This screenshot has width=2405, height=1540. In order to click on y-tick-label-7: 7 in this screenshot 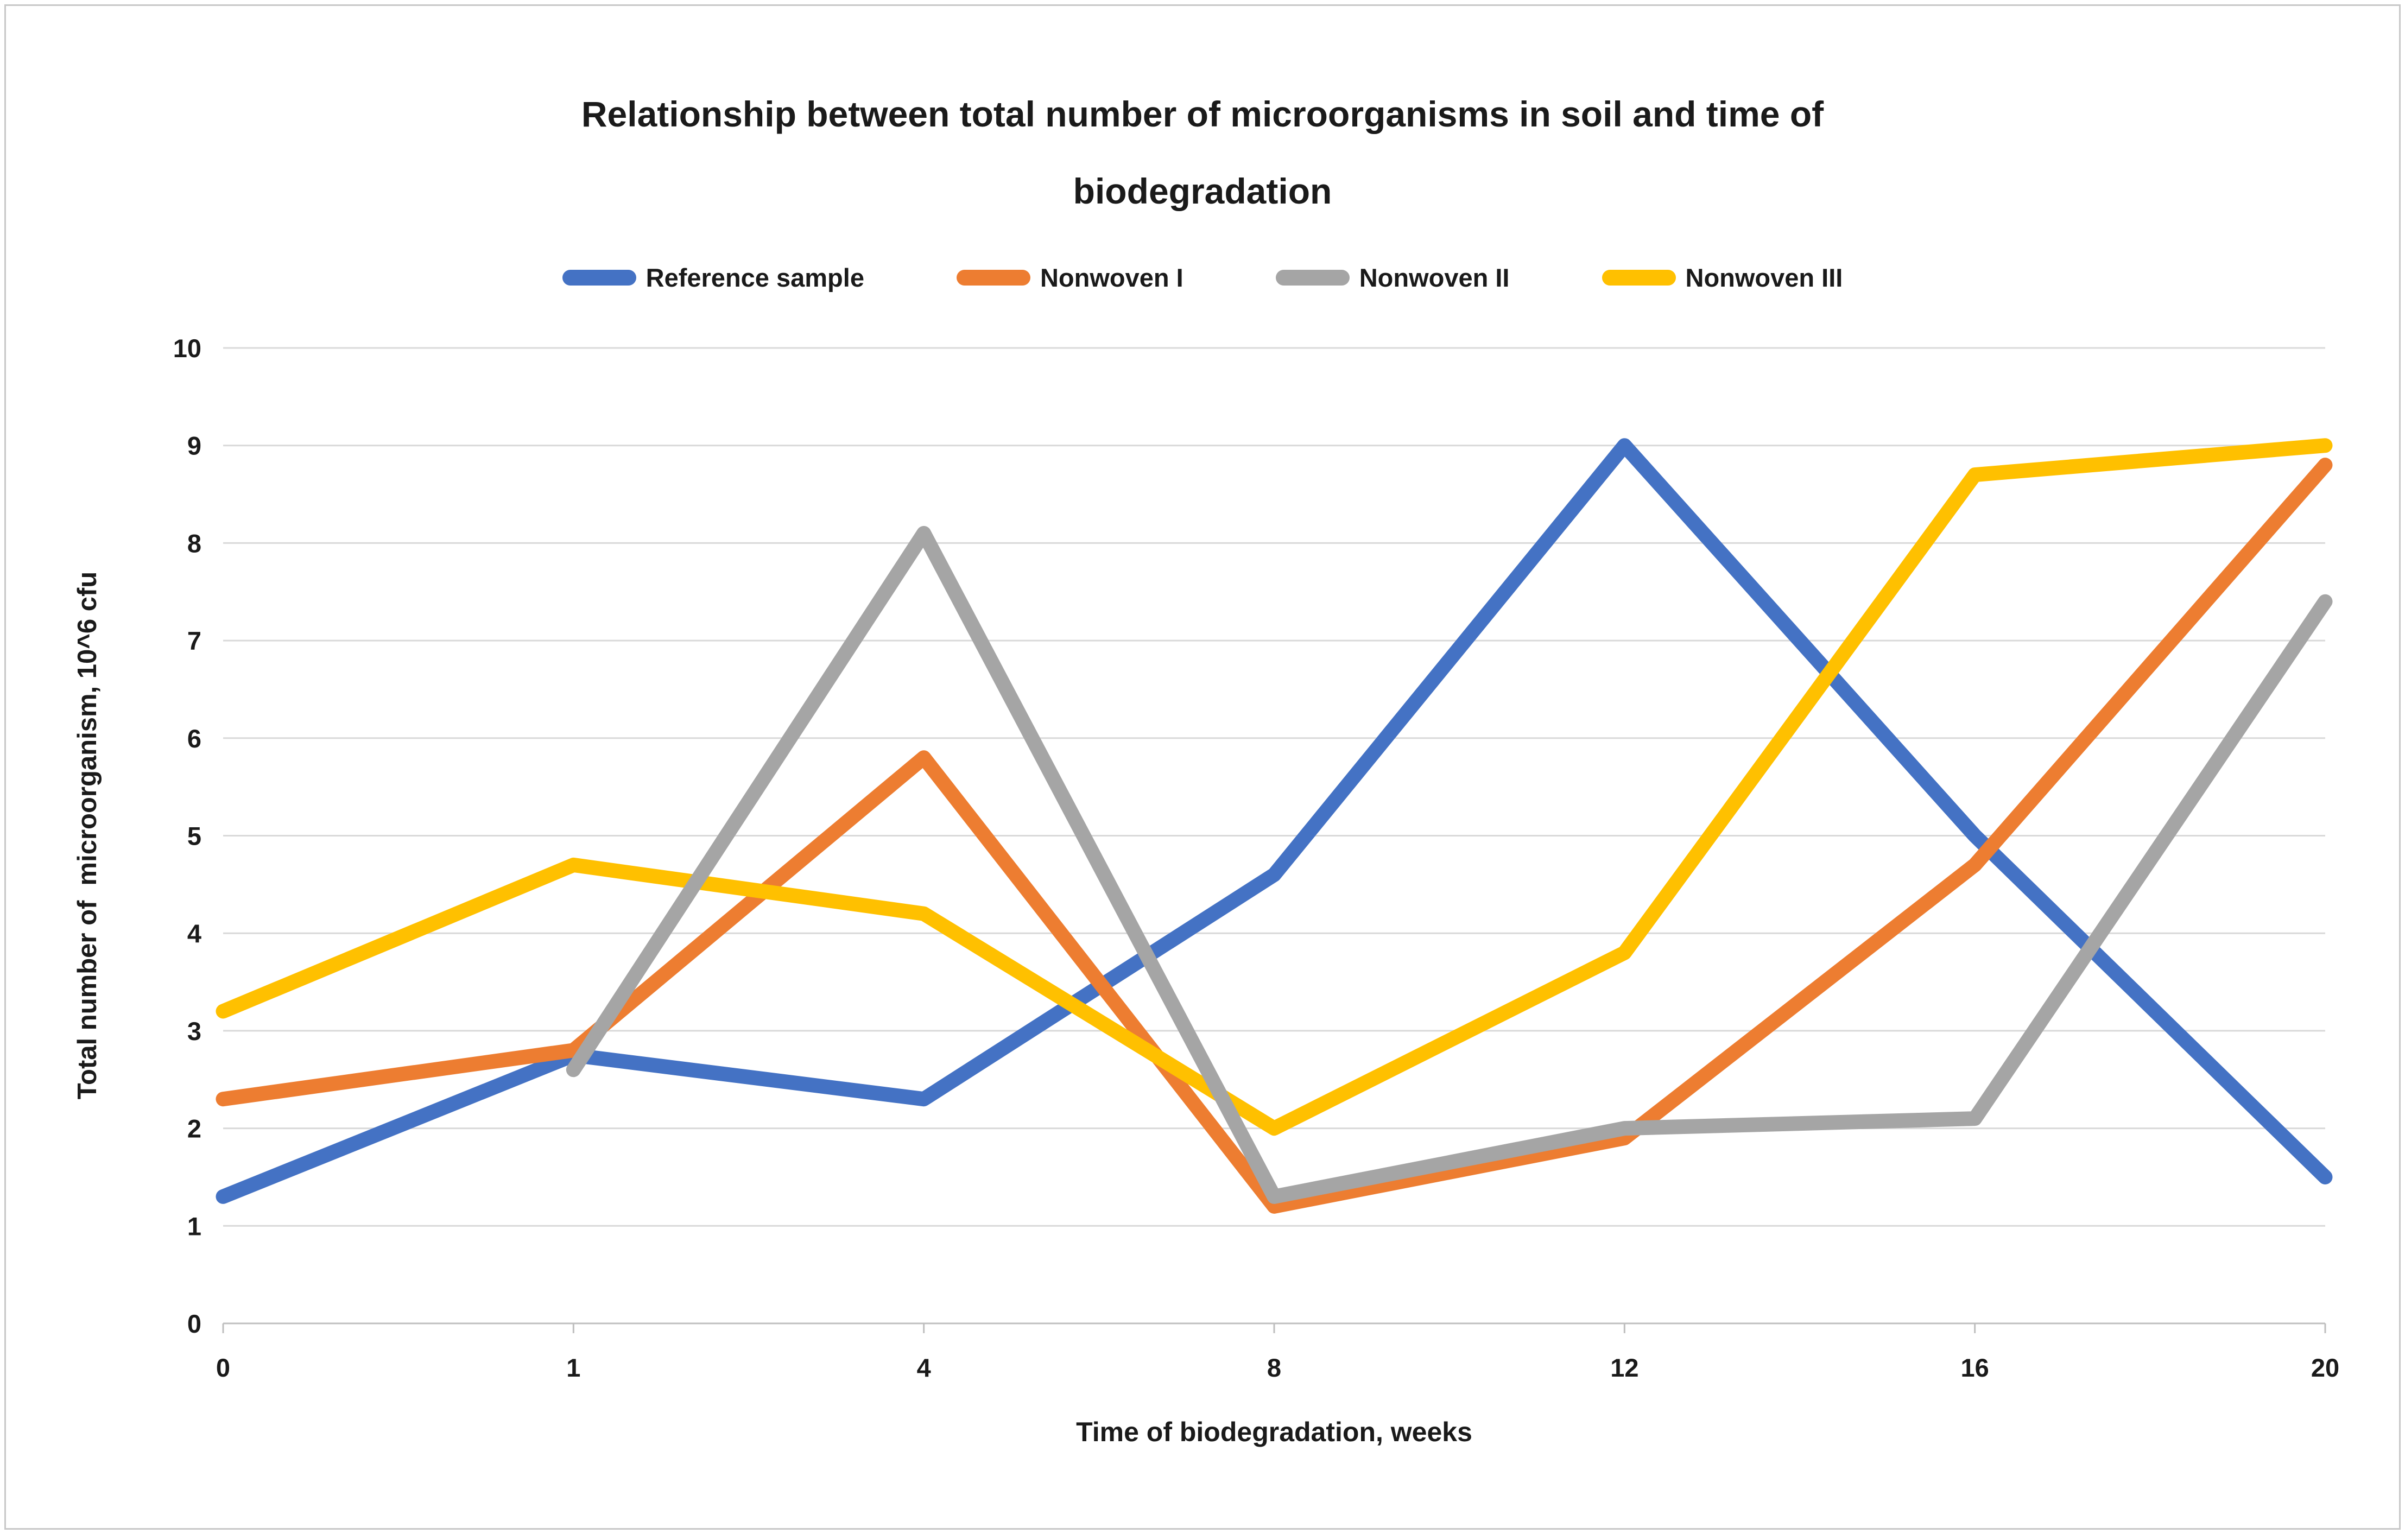, I will do `click(194, 640)`.